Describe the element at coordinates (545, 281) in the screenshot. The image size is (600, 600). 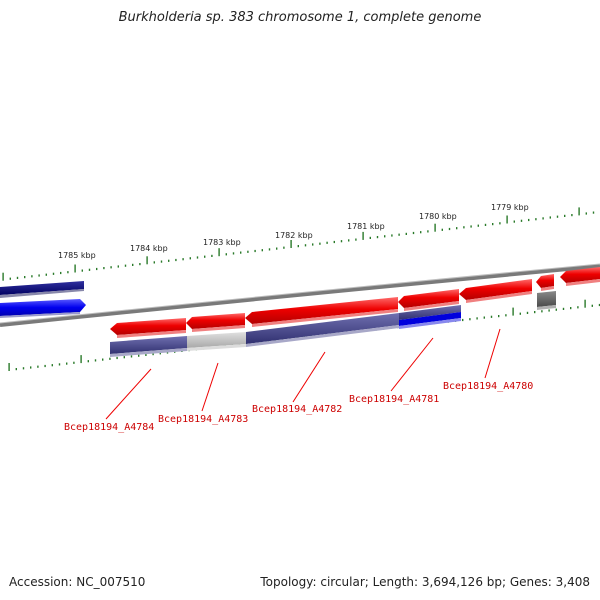
I see `gene-arrow-small` at that location.